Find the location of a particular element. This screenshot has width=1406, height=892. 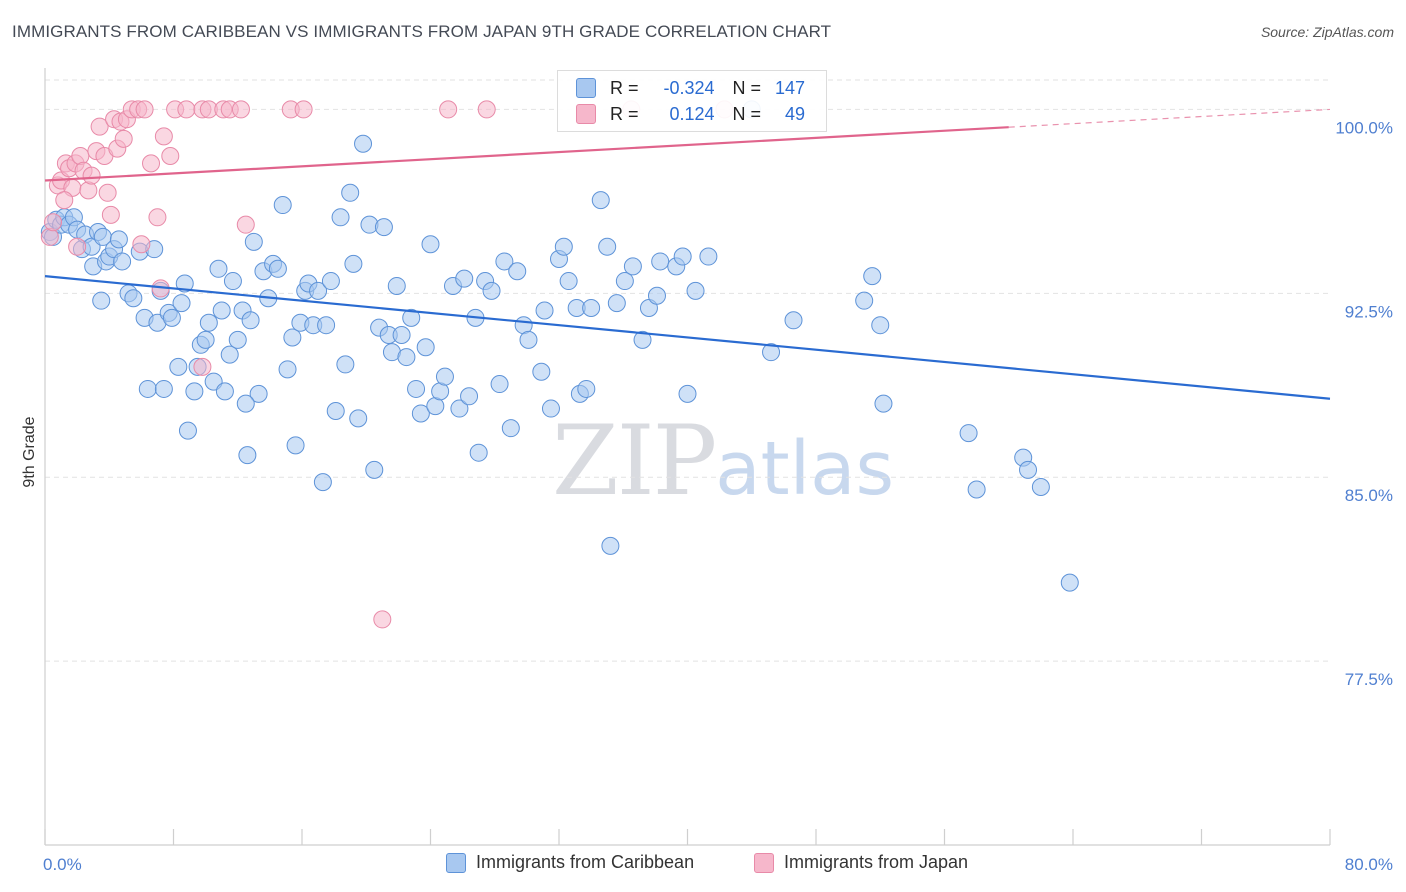

legend-label-japan: Immigrants from Japan is located at coordinates (876, 862).